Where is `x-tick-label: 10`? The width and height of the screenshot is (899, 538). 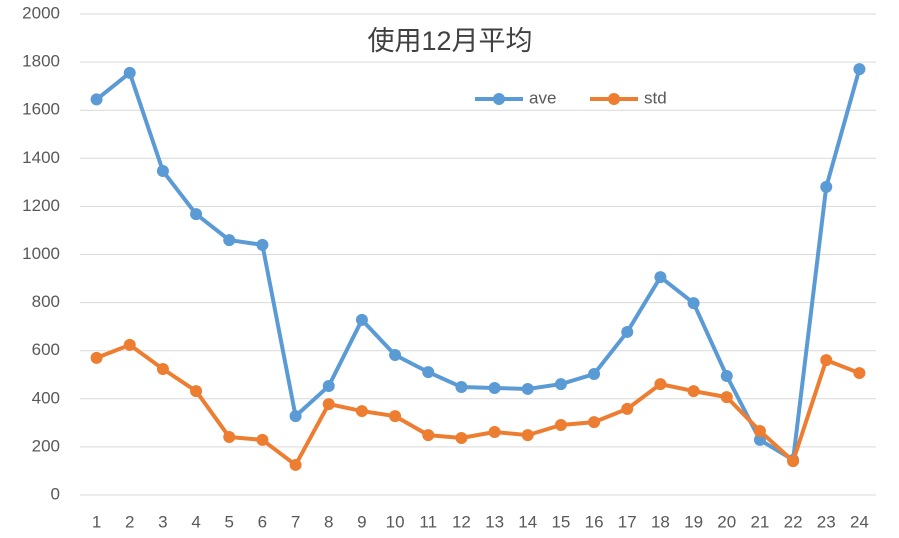
x-tick-label: 10 is located at coordinates (395, 521).